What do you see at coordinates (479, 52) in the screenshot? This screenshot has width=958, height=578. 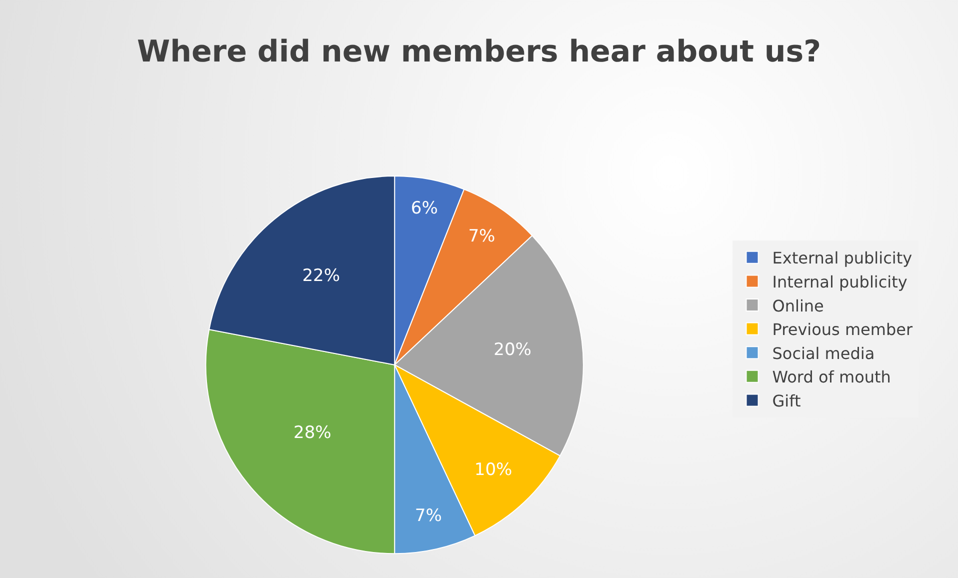 I see `chart-title: Where did new members hear about us?` at bounding box center [479, 52].